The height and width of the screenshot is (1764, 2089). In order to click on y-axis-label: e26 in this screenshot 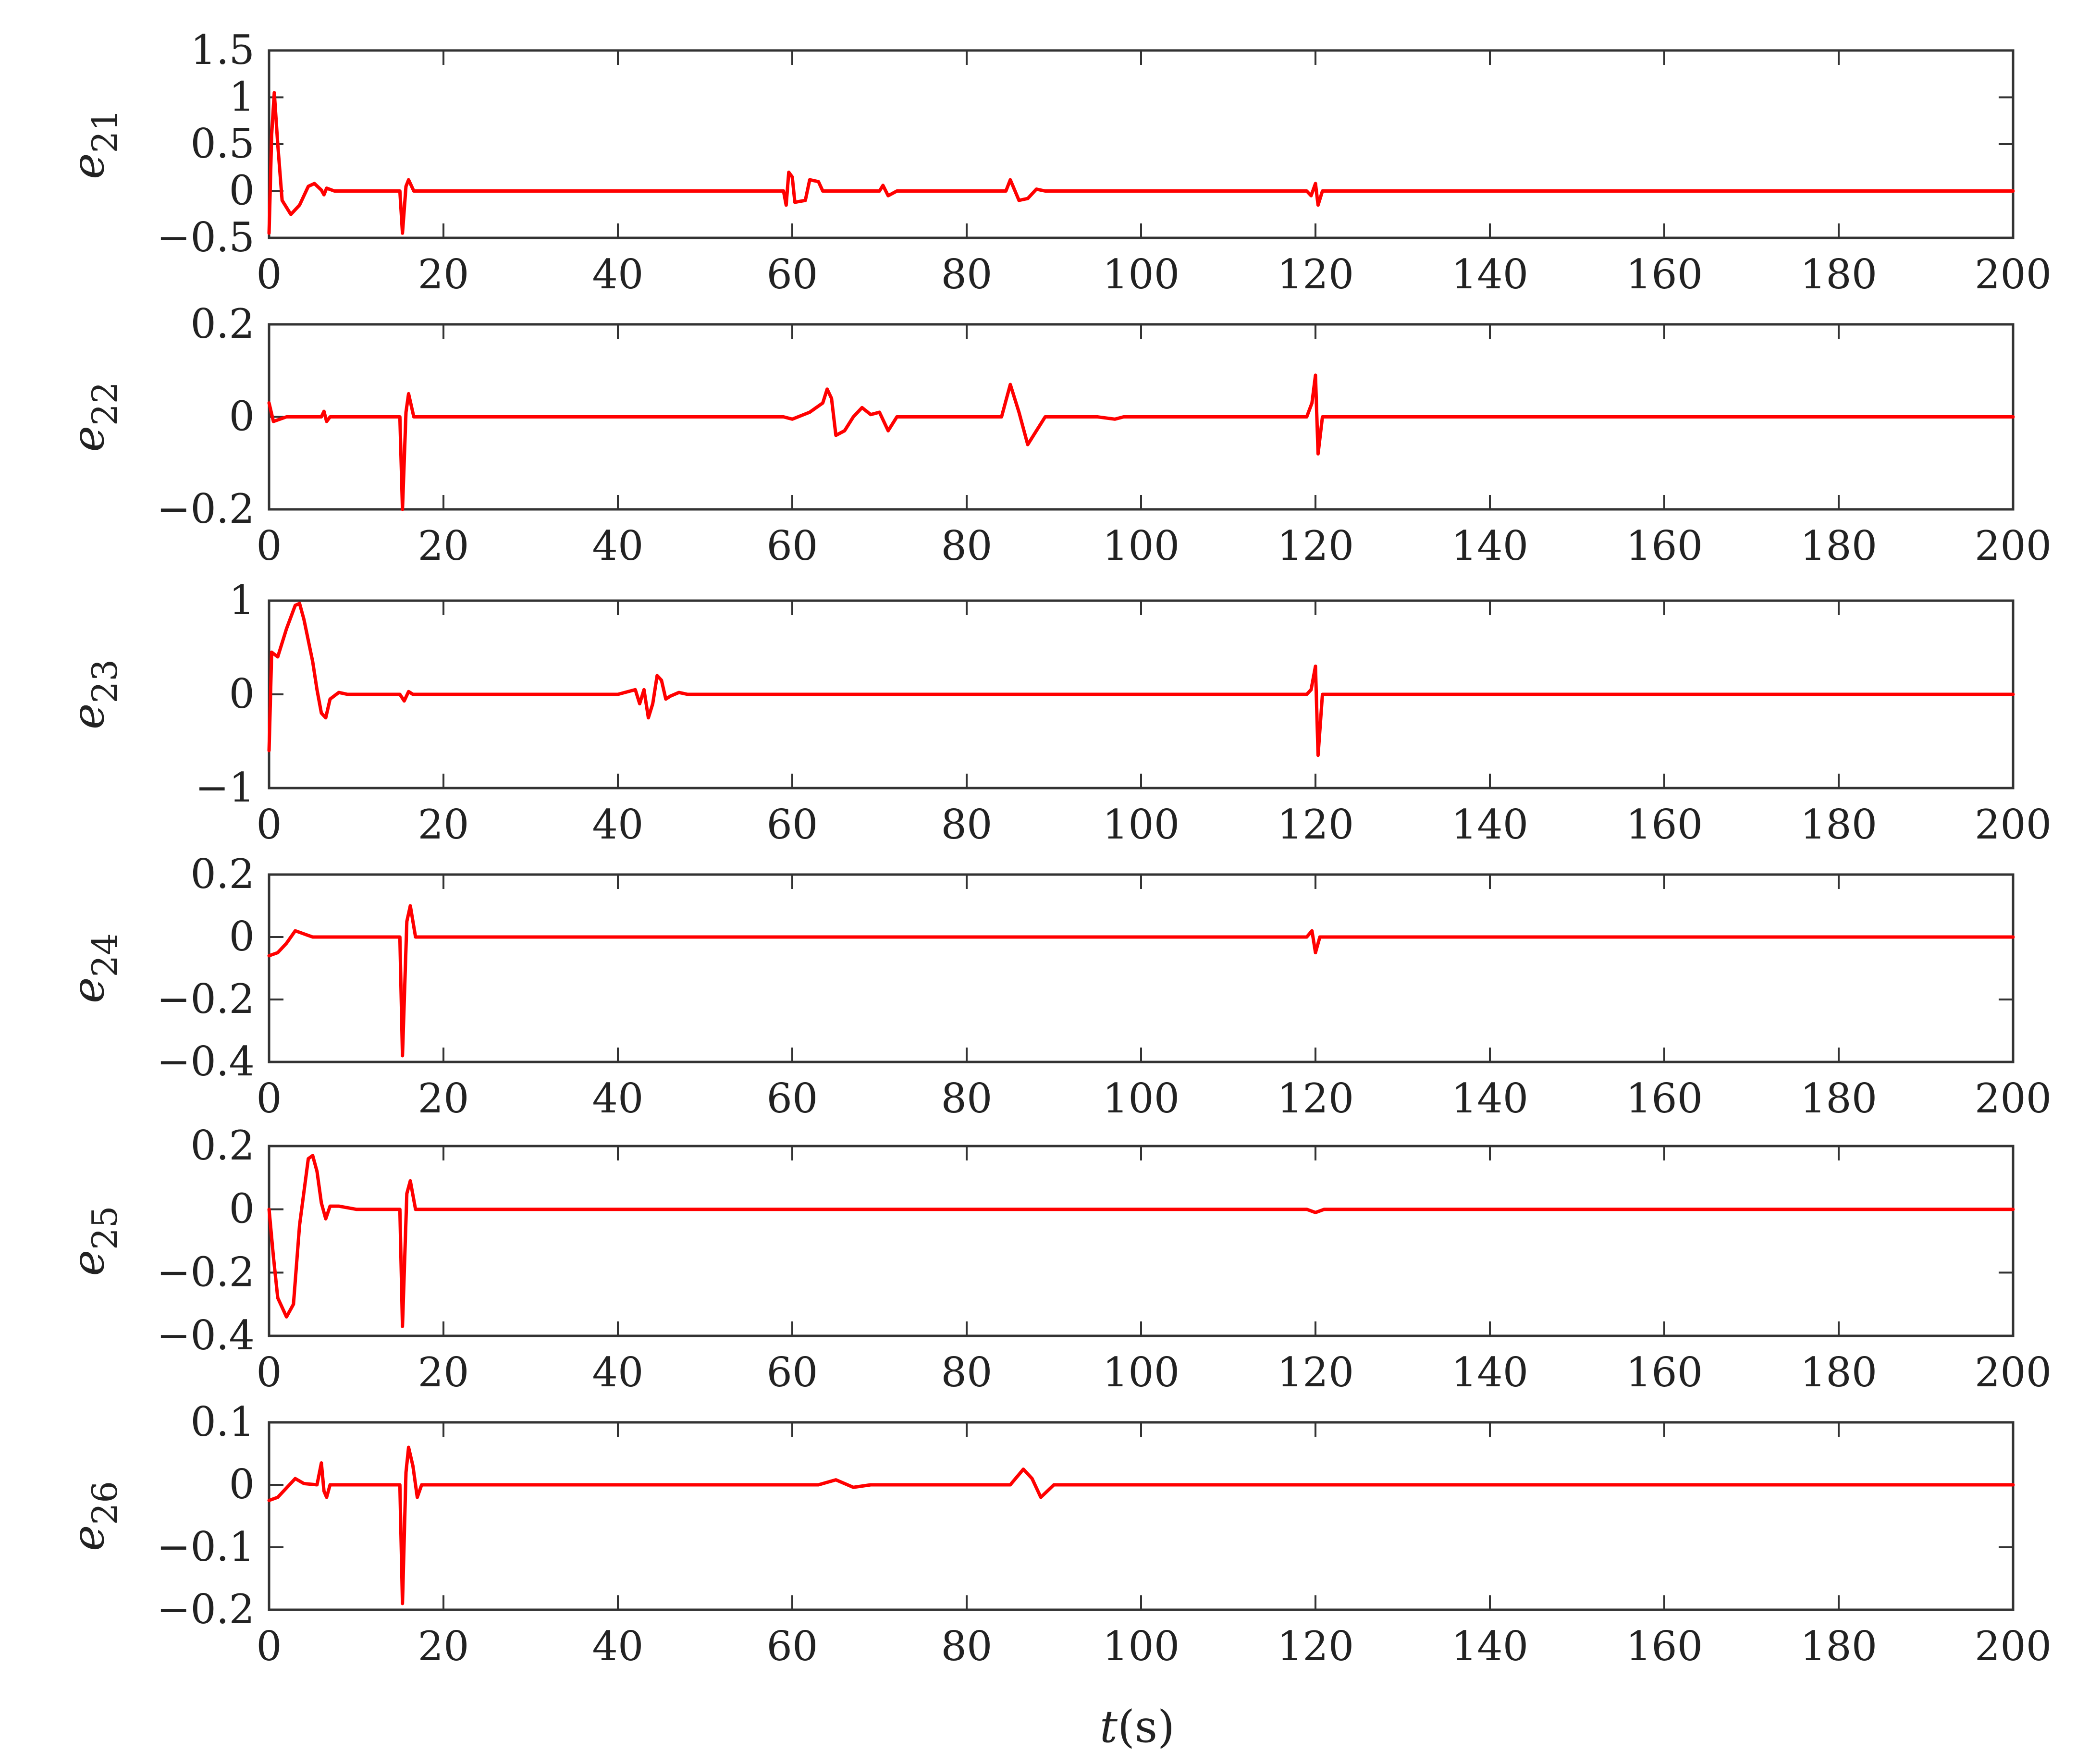, I will do `click(93, 1516)`.